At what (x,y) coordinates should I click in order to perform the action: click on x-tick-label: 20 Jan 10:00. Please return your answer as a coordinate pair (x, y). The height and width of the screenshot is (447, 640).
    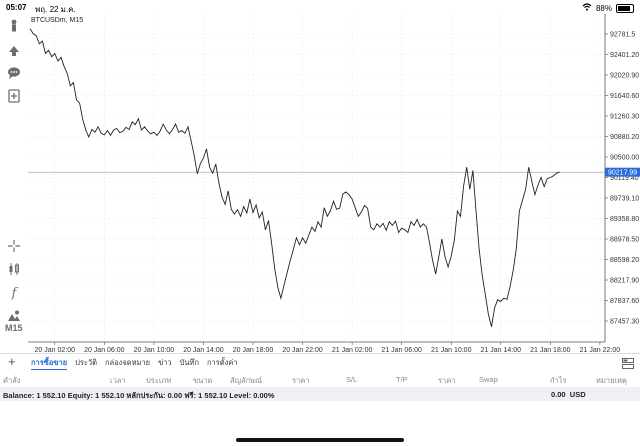
    Looking at the image, I should click on (154, 350).